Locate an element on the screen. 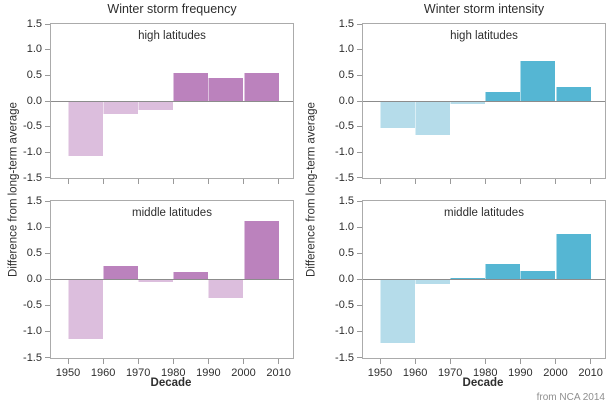  chart-title-intensity: Winter storm intensity is located at coordinates (484, 9).